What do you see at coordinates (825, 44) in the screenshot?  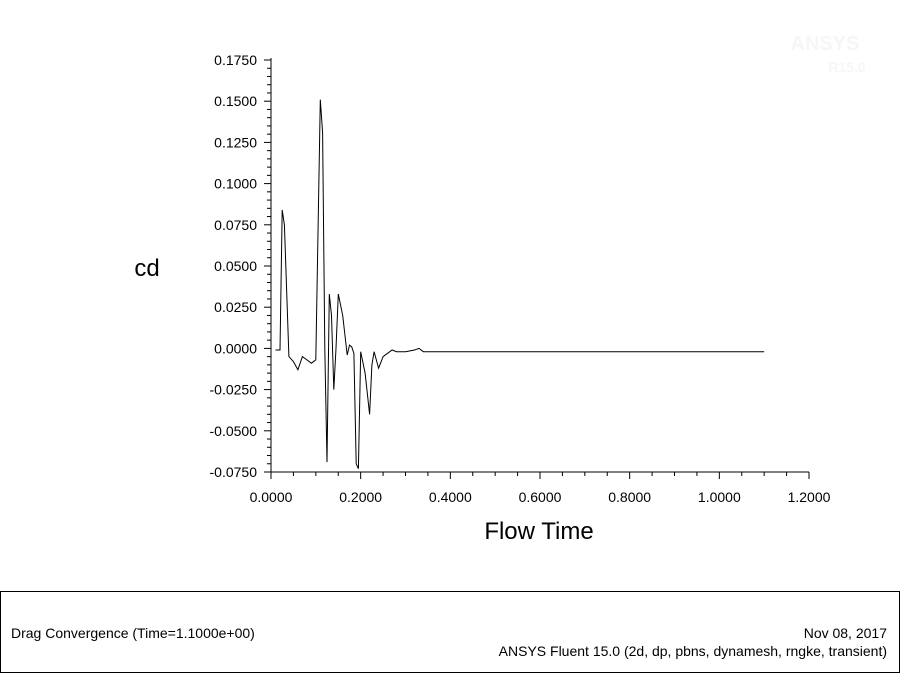 I see `logo-text-top: ANSYS` at bounding box center [825, 44].